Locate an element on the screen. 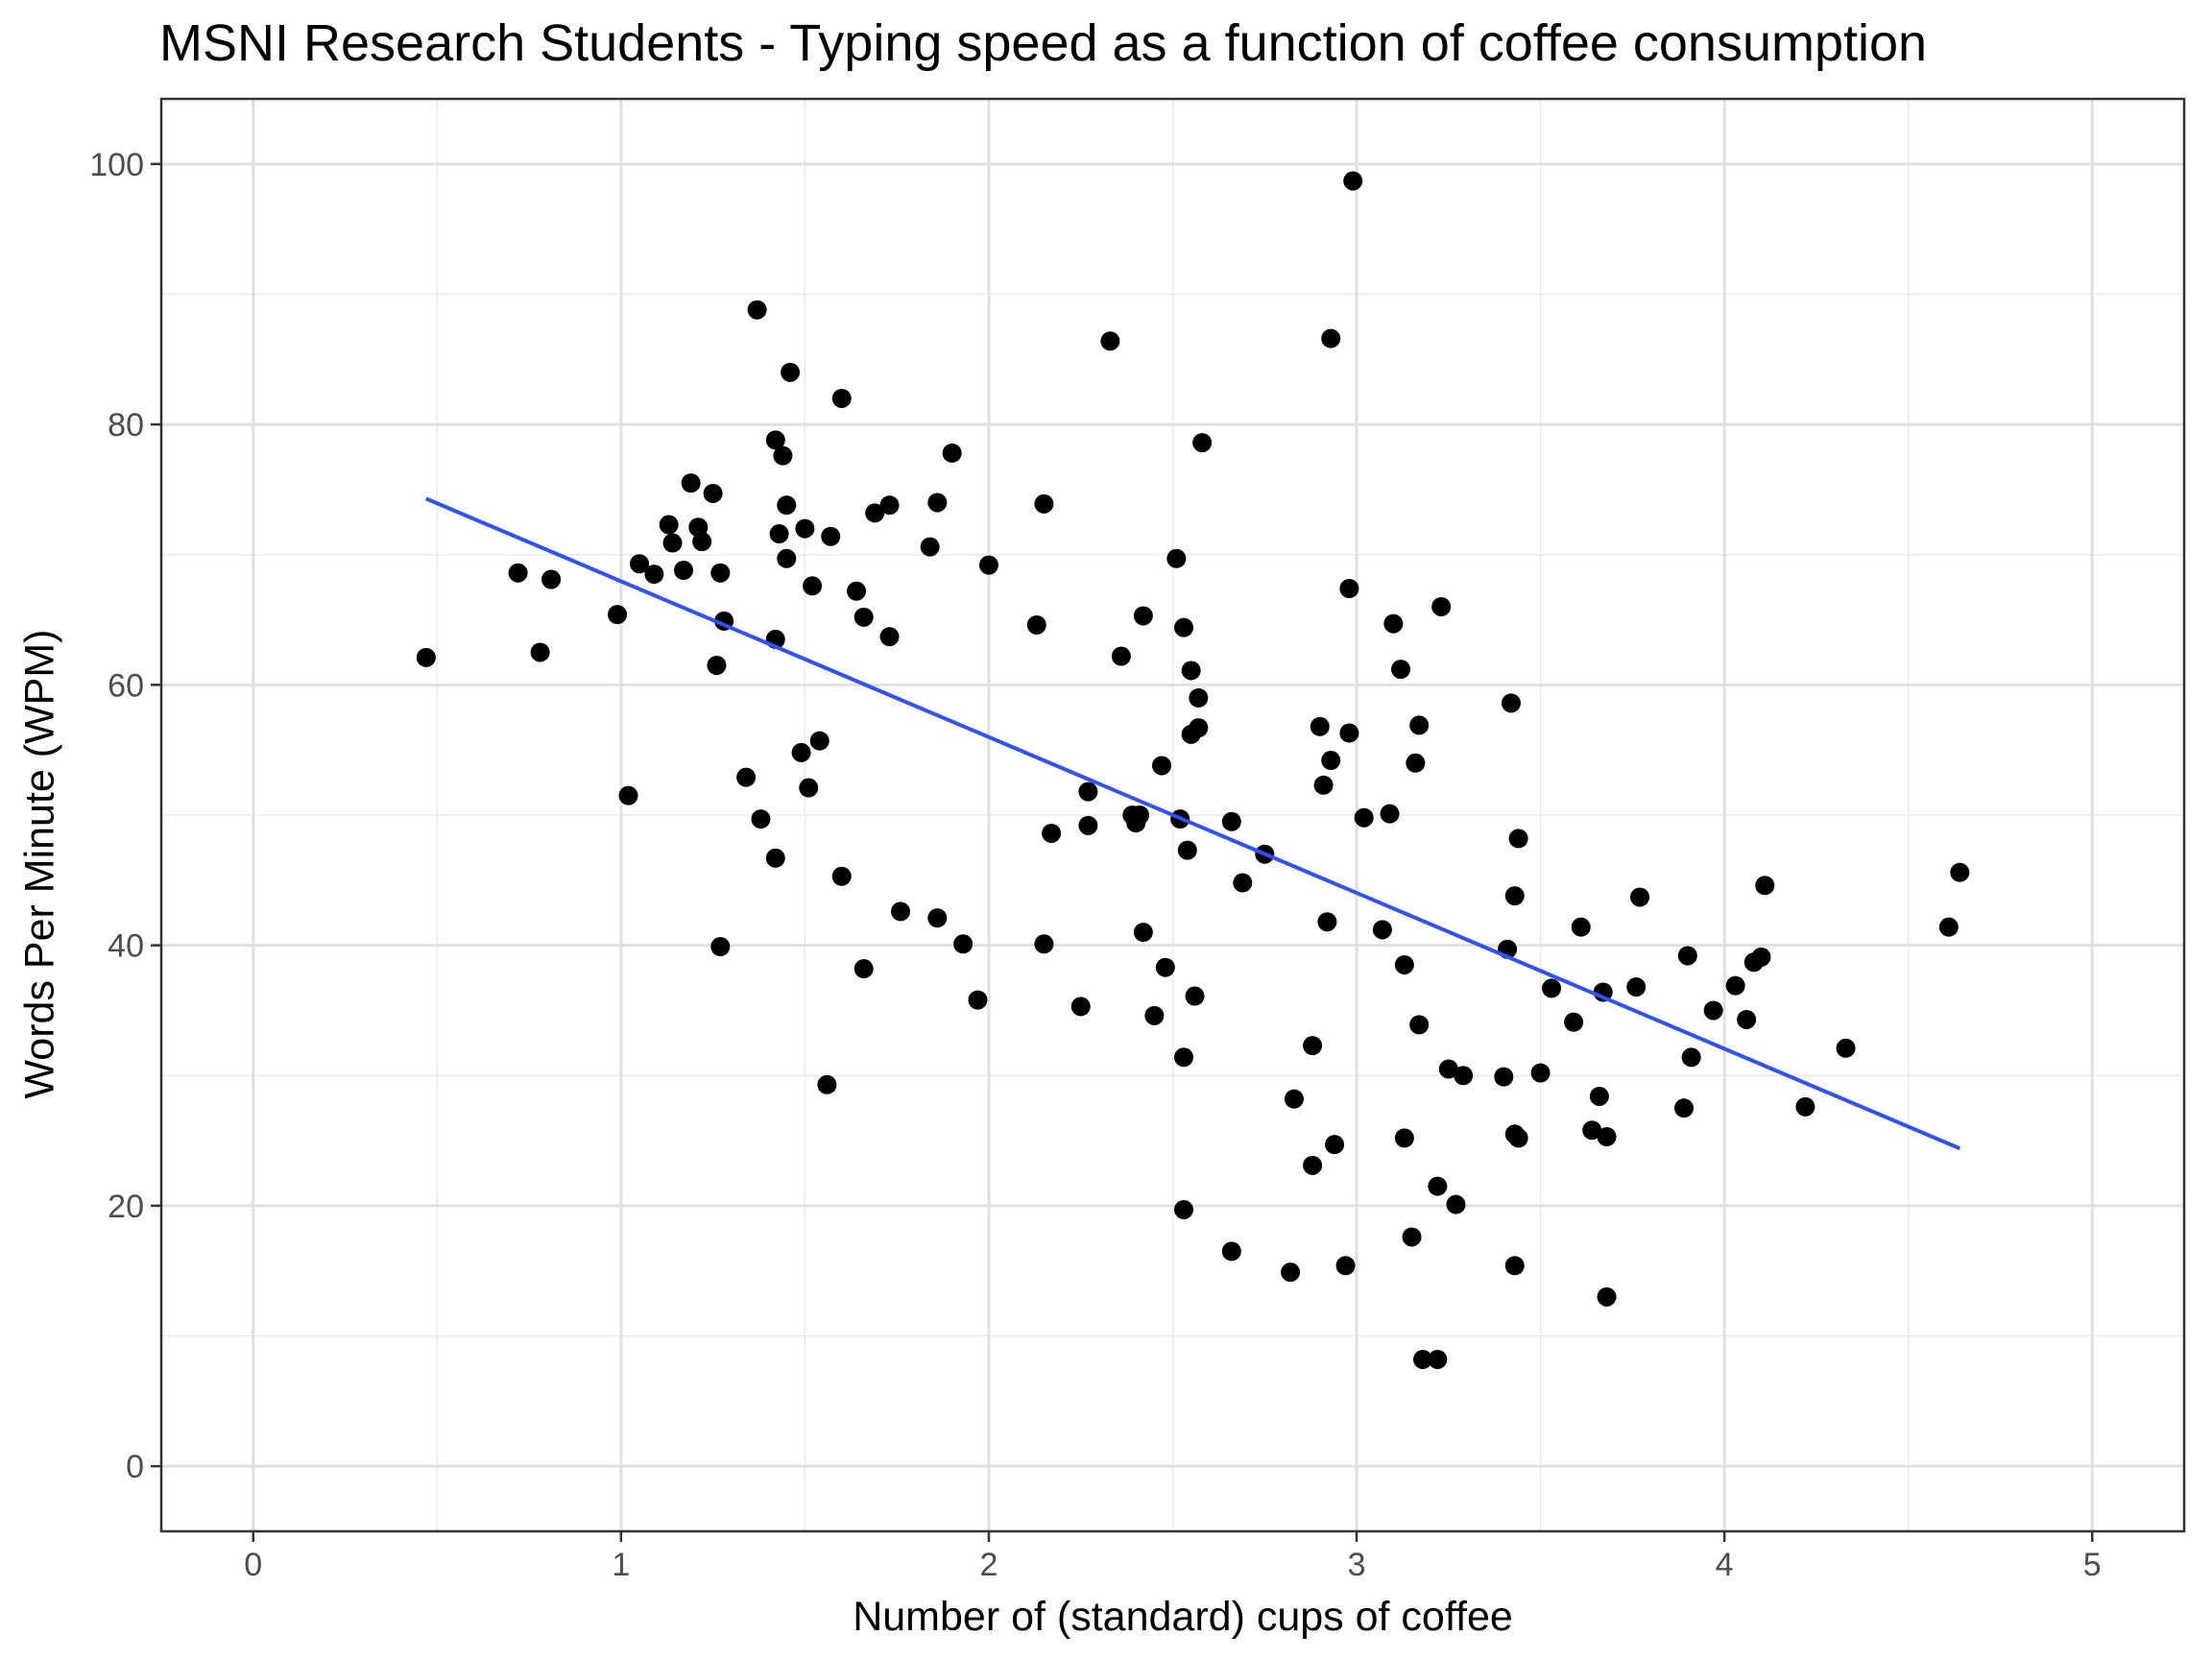 The height and width of the screenshot is (1659, 2212). y-tick-label: 100 is located at coordinates (117, 165).